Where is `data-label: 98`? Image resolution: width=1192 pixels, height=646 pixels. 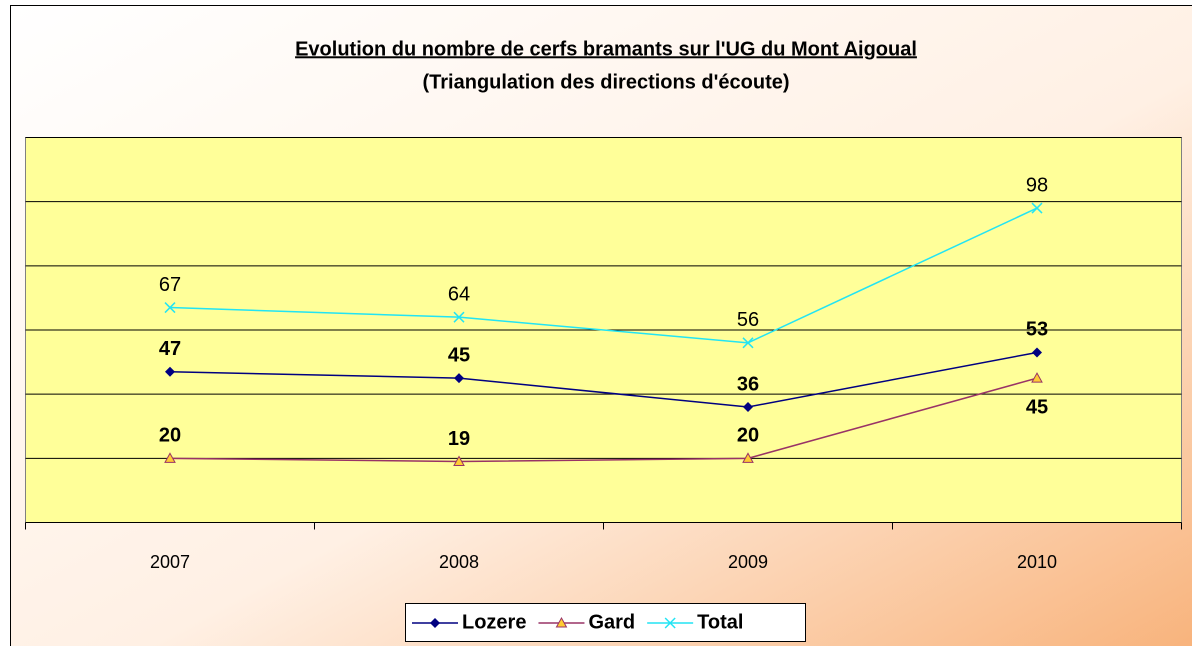 data-label: 98 is located at coordinates (1037, 185).